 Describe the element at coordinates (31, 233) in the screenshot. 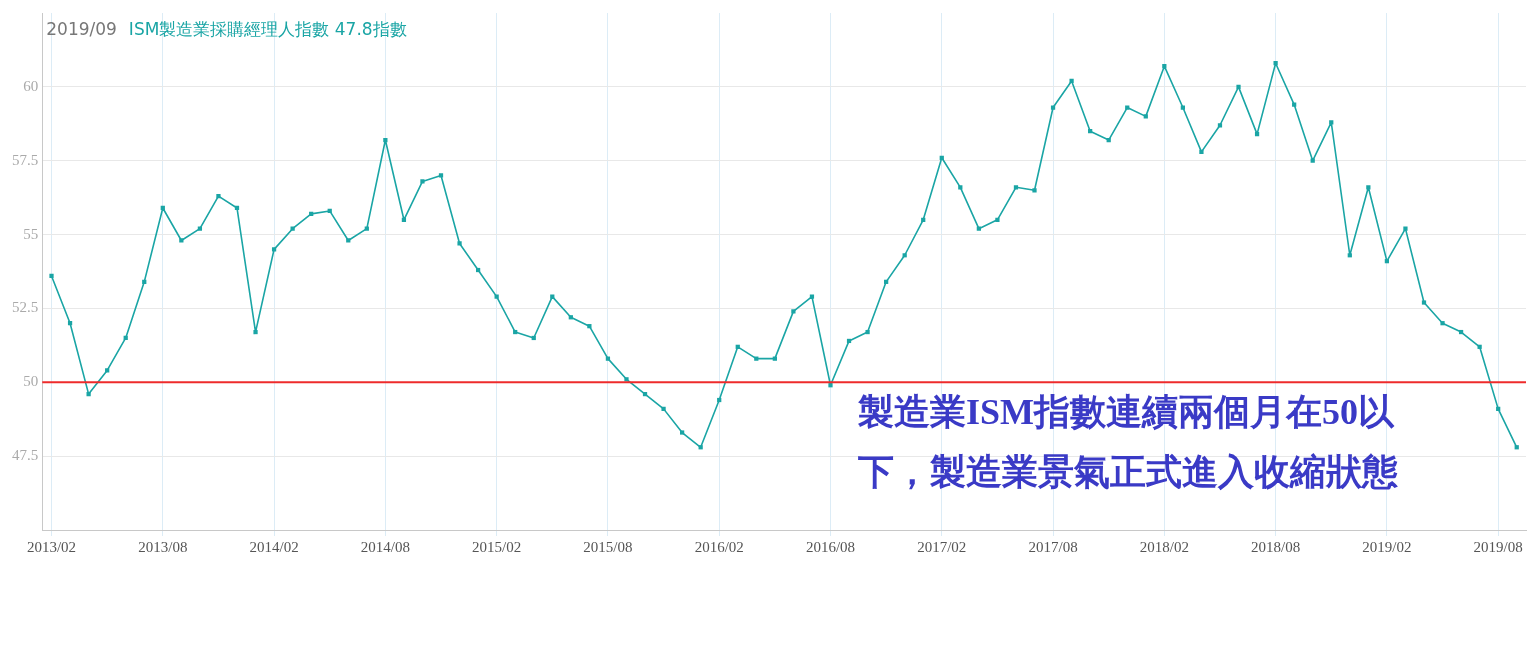

I see `y-tick-label: 55` at that location.